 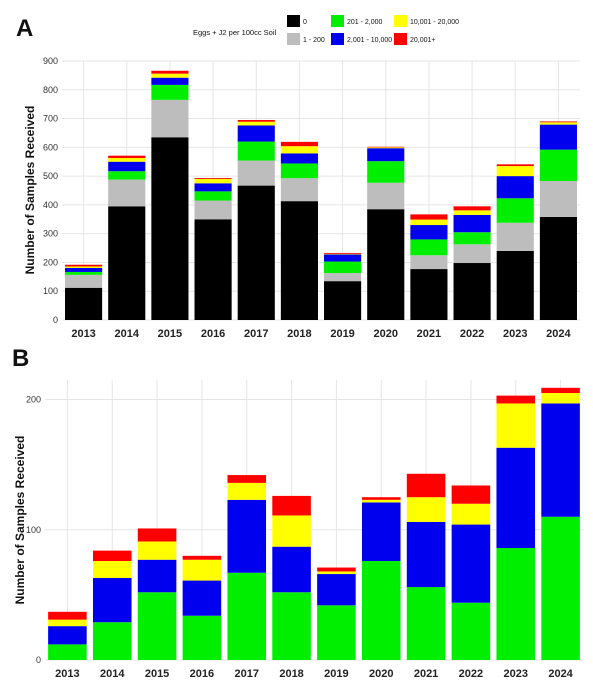 I want to click on x-tick-label: 2024, so click(x=560, y=674).